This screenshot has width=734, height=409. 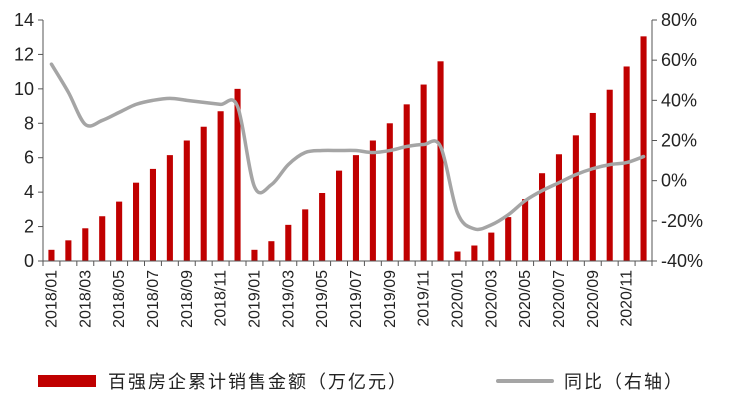 What do you see at coordinates (682, 261) in the screenshot?
I see `right-tick-label: -40%` at bounding box center [682, 261].